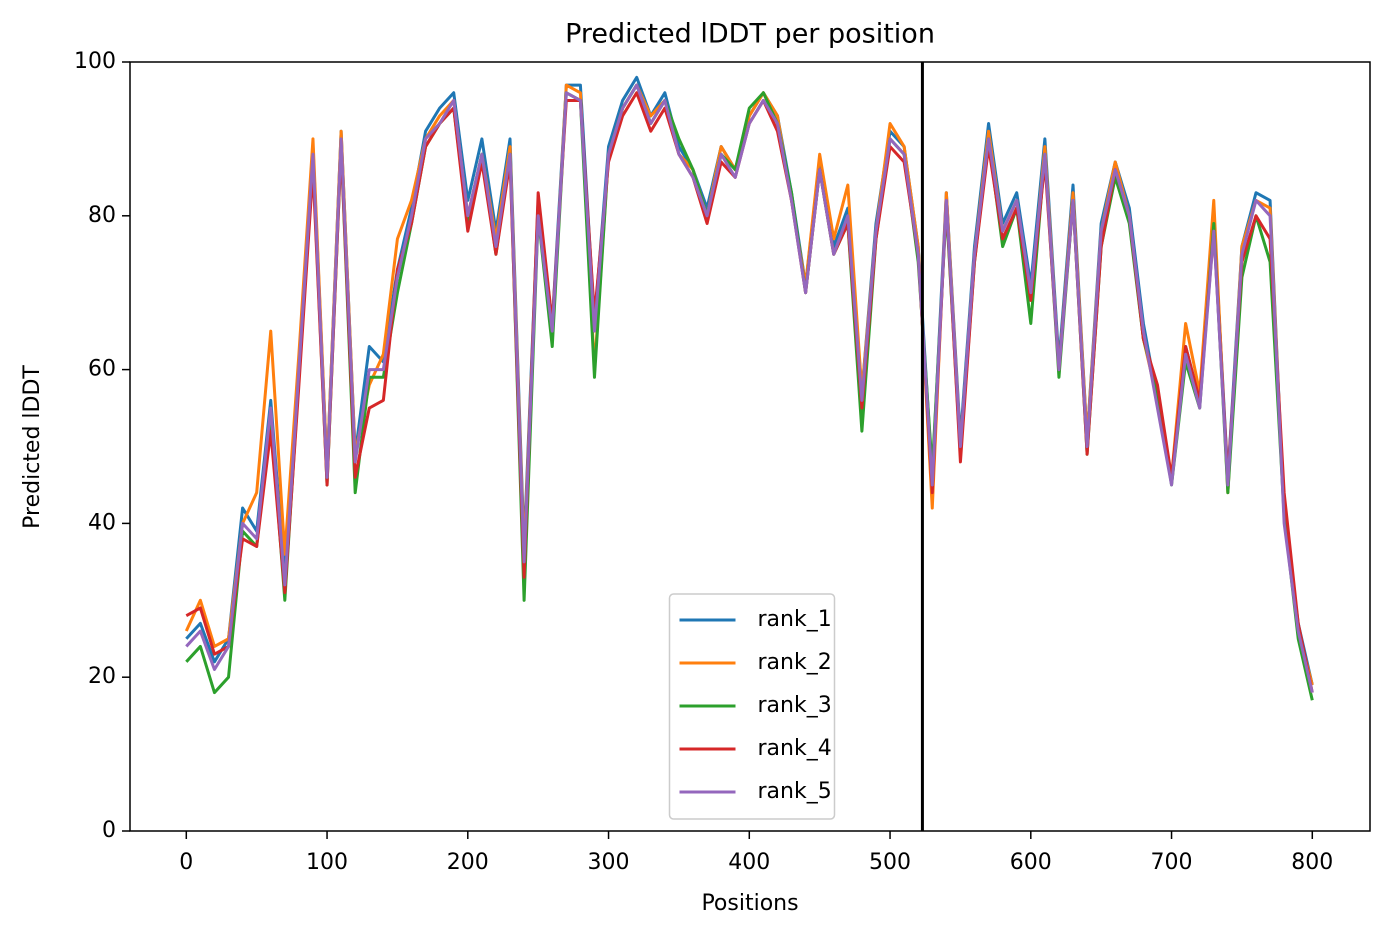 This screenshot has height=943, width=1391. Describe the element at coordinates (95, 61) in the screenshot. I see `y-tick-label: 100` at that location.